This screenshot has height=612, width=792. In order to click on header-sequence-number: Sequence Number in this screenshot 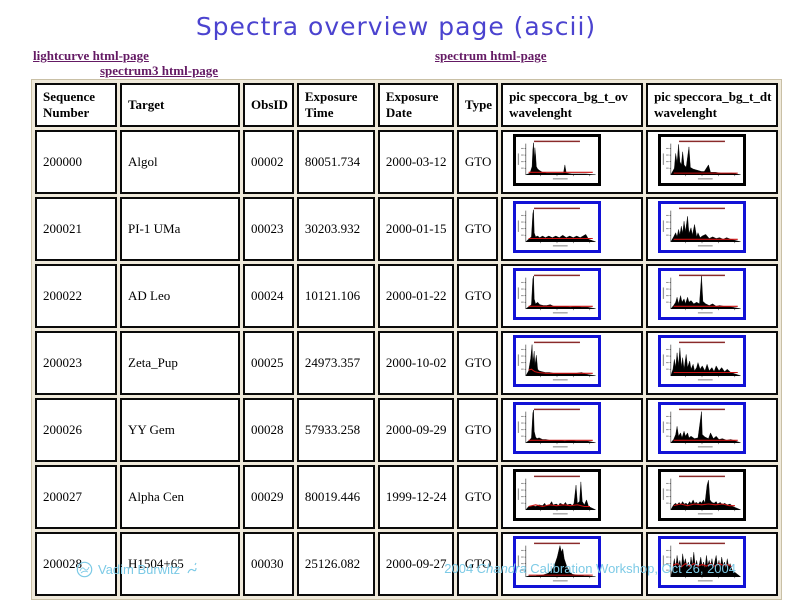, I will do `click(76, 105)`.